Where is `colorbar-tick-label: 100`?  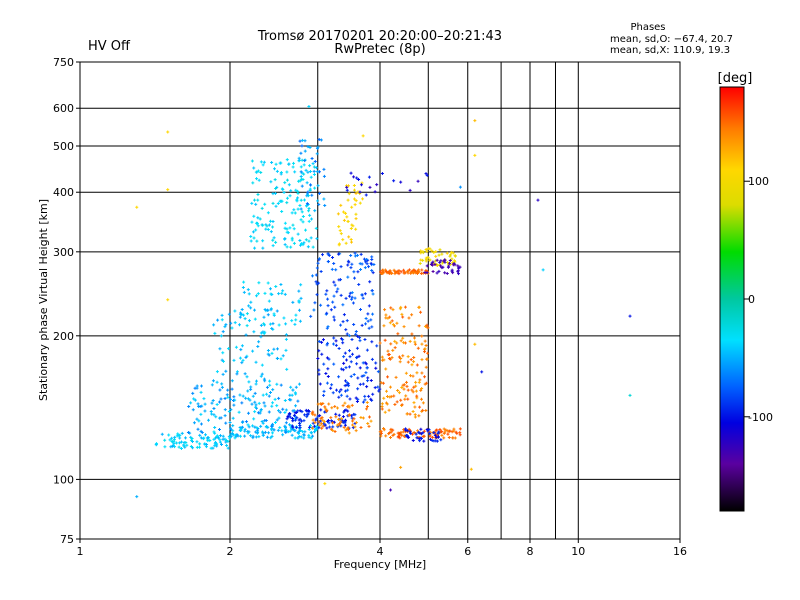
colorbar-tick-label: 100 is located at coordinates (758, 181).